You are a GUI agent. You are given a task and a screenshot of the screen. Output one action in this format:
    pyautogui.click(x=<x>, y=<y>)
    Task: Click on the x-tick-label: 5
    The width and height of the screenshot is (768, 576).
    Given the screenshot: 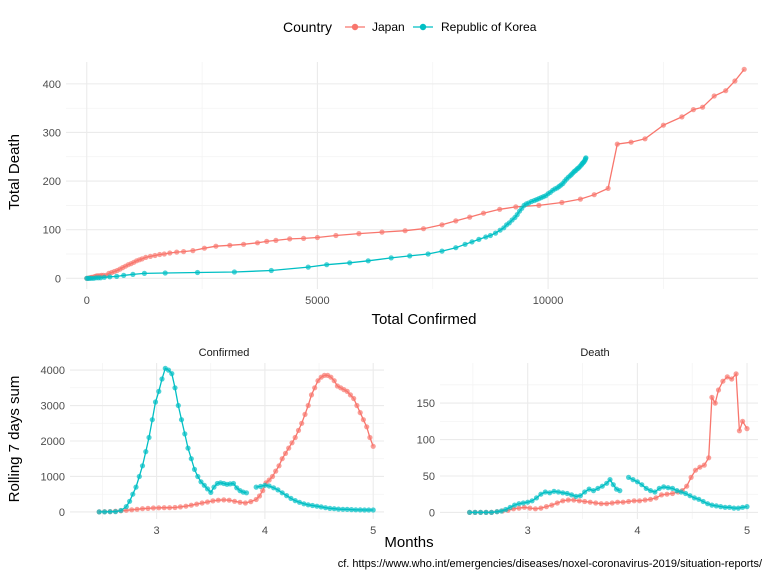 What is the action you would take?
    pyautogui.click(x=747, y=531)
    